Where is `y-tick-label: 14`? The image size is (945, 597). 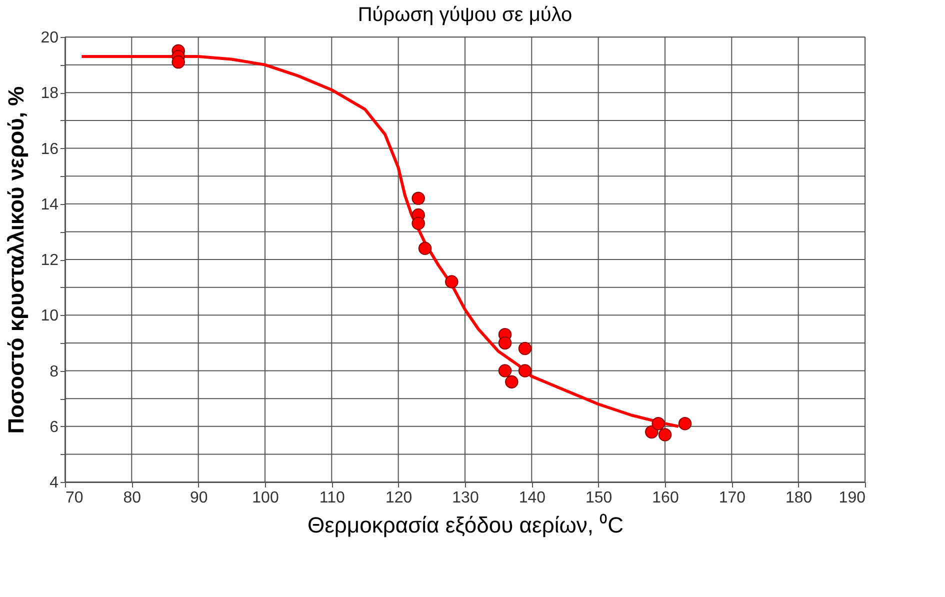 y-tick-label: 14 is located at coordinates (49, 205).